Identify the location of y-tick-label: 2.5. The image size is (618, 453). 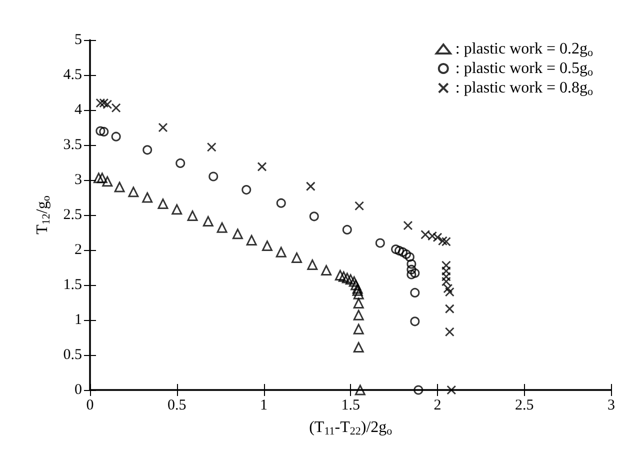
(72, 215).